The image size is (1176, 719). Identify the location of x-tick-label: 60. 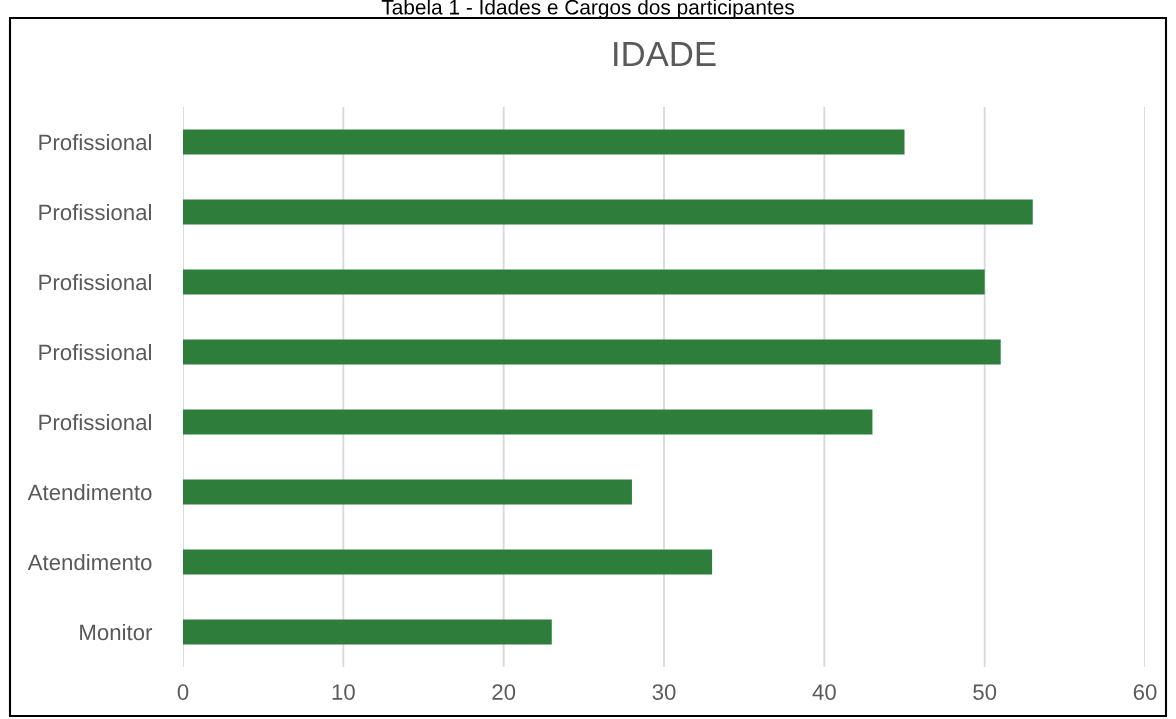
(1145, 692).